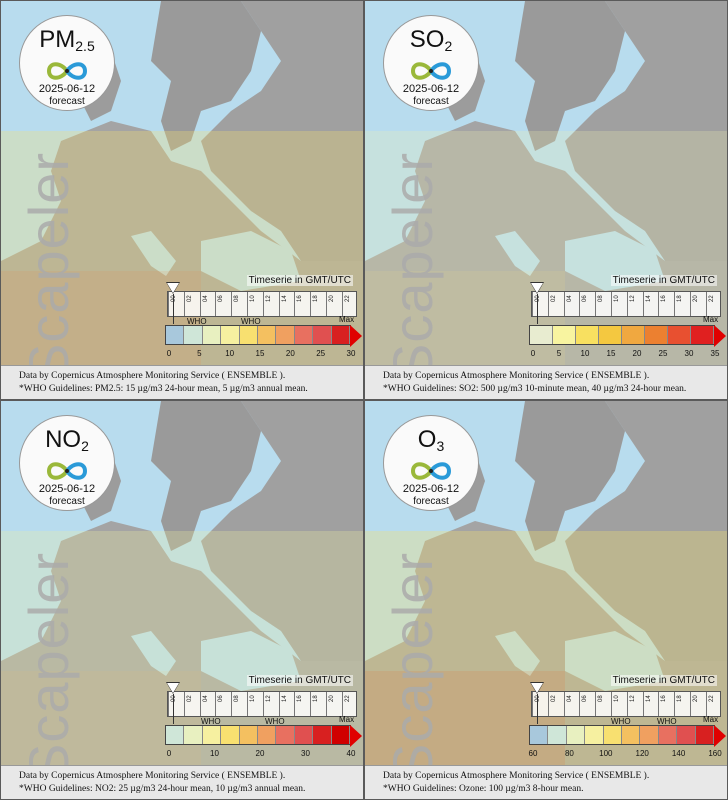 This screenshot has width=728, height=800. What do you see at coordinates (300, 698) in the screenshot?
I see `hour-label: 16` at bounding box center [300, 698].